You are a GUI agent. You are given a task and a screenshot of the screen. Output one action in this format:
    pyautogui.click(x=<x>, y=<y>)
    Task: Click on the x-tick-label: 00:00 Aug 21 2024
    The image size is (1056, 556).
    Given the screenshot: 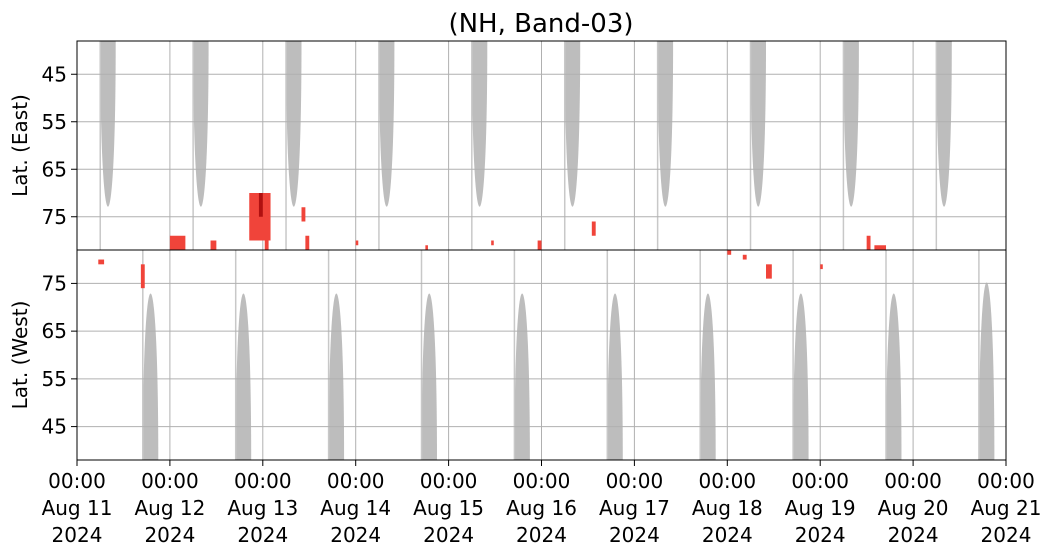 What is the action you would take?
    pyautogui.click(x=1006, y=508)
    